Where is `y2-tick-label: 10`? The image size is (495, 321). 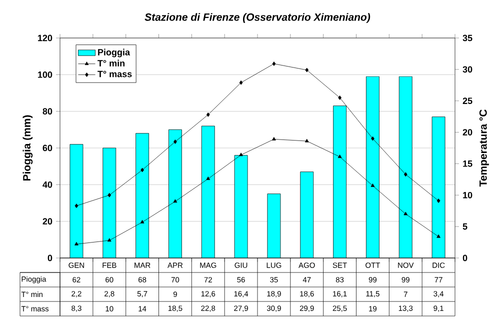
y2-tick-label: 10 is located at coordinates (467, 195).